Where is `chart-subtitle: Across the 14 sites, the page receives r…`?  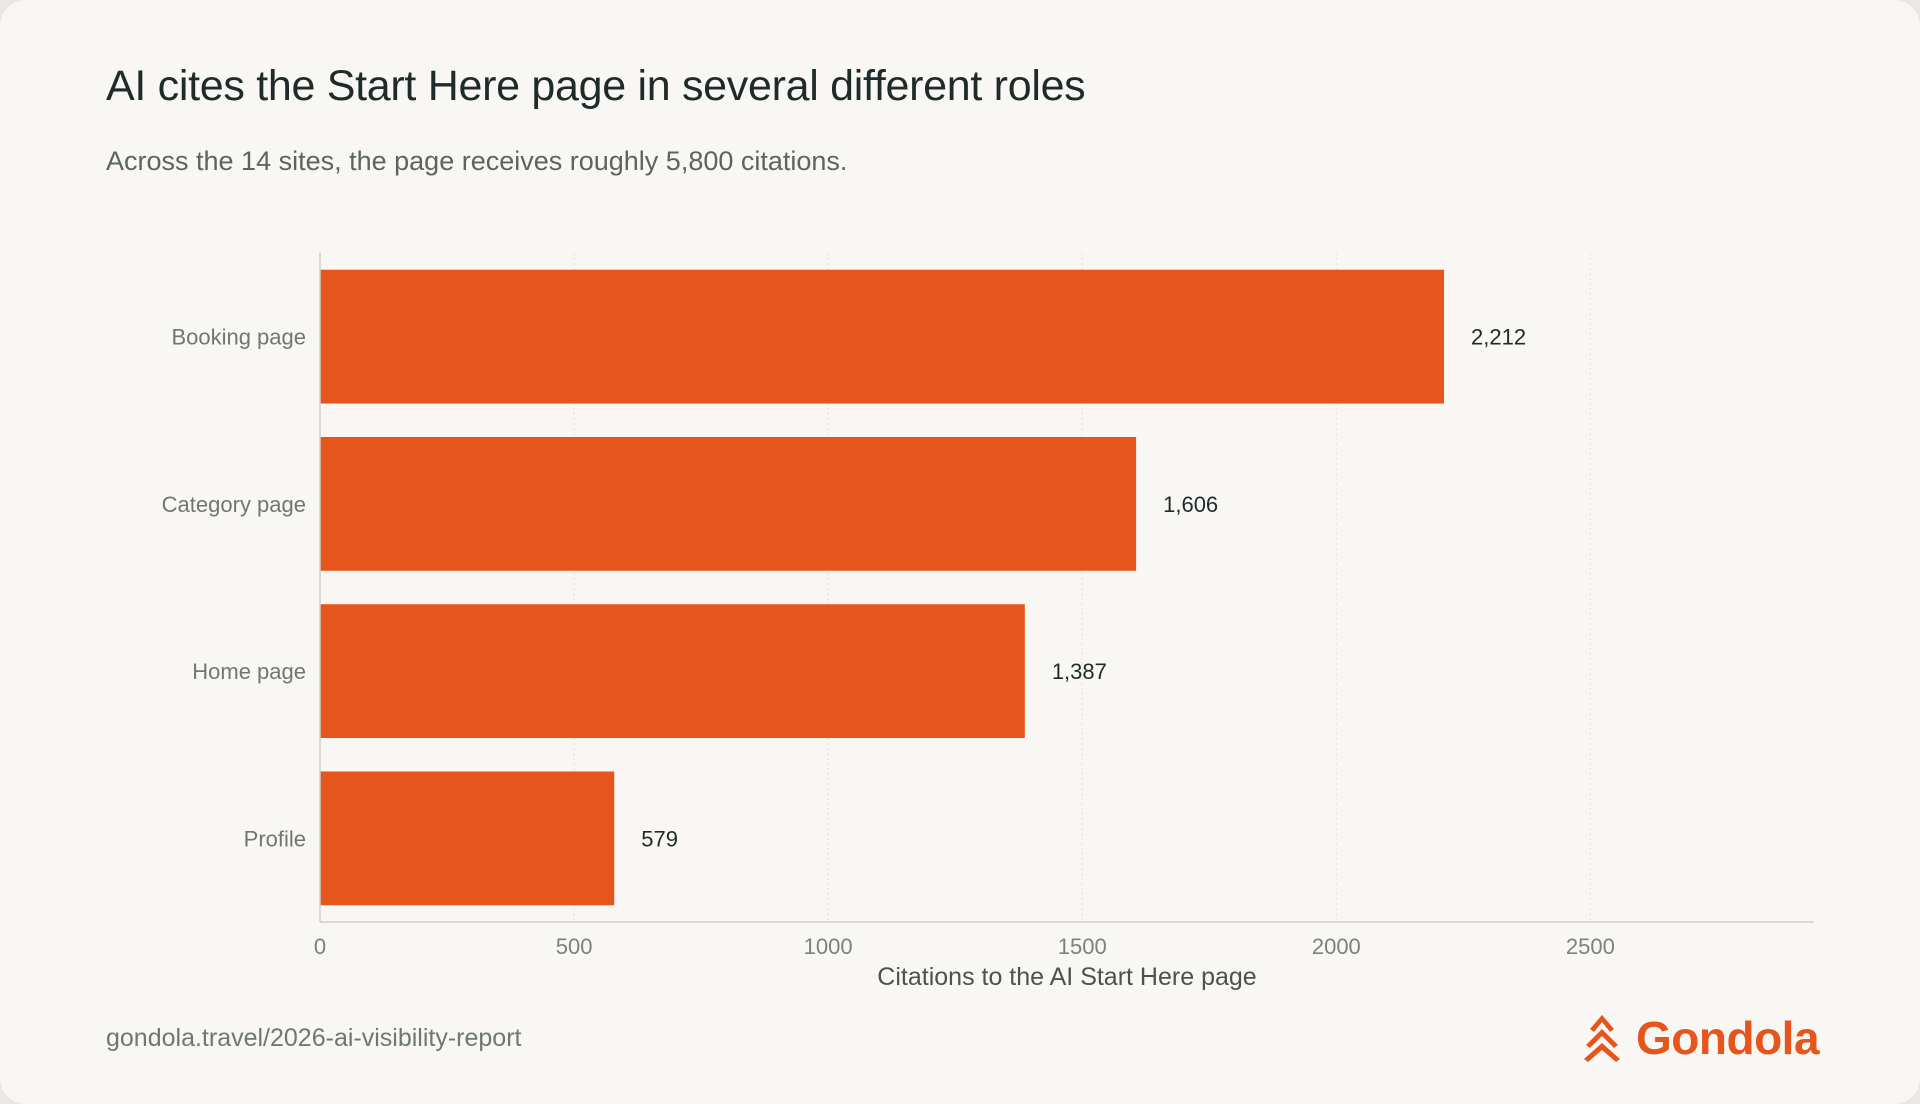 chart-subtitle: Across the 14 sites, the page receives r… is located at coordinates (477, 161).